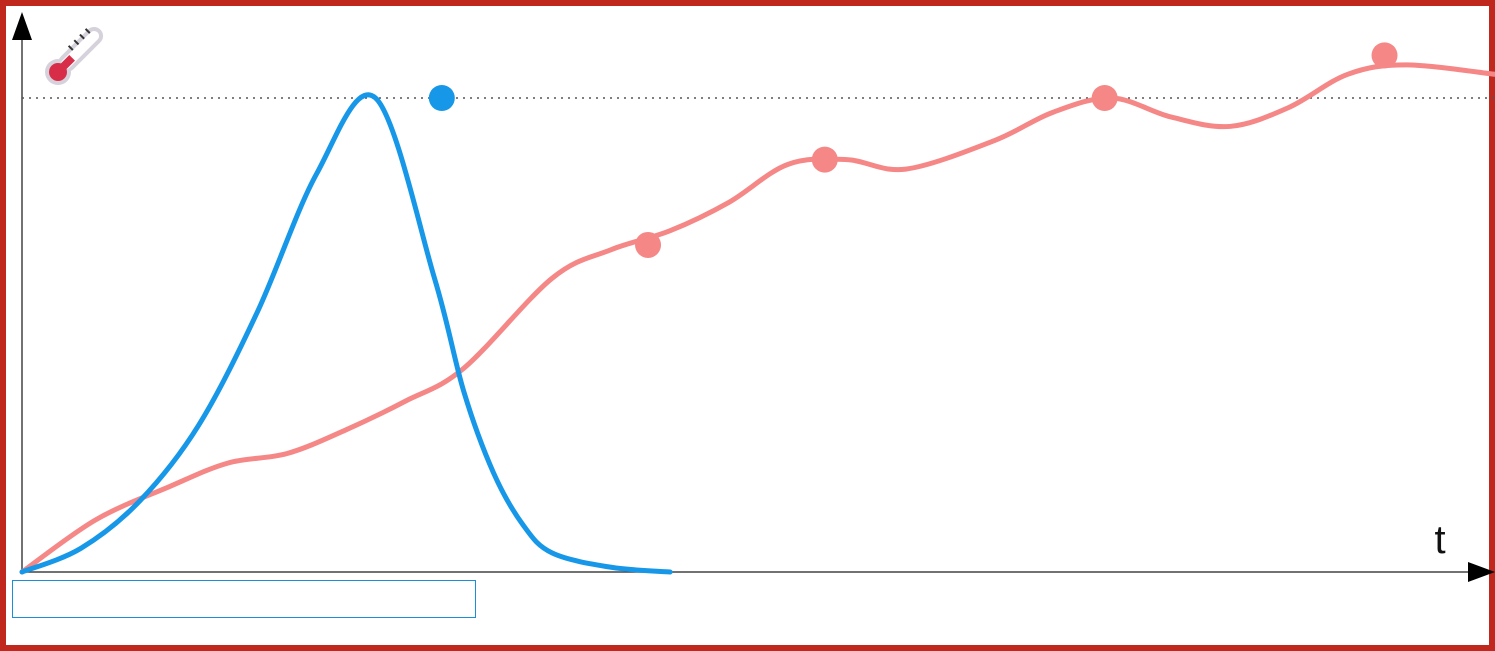 This screenshot has width=1495, height=651. I want to click on y-axis-arrow, so click(22, 26).